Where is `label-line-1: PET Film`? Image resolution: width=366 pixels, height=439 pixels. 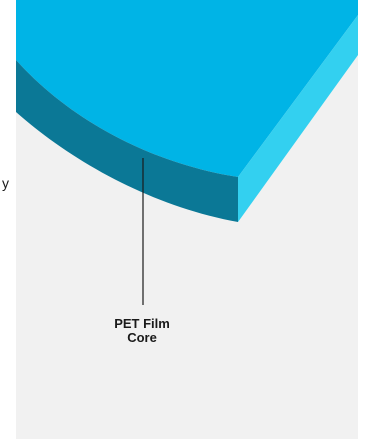 label-line-1: PET Film is located at coordinates (142, 323).